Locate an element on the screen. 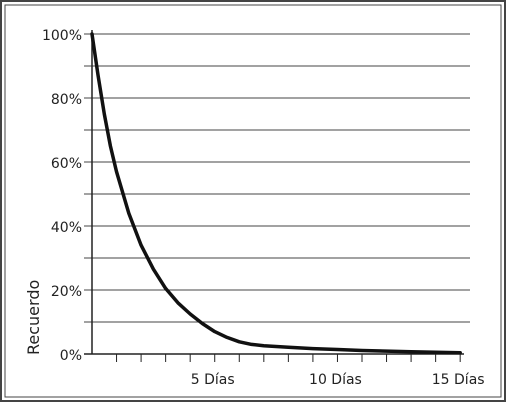  x-tick-labels: 5 Días 10 Días 15 Días is located at coordinates (338, 380).